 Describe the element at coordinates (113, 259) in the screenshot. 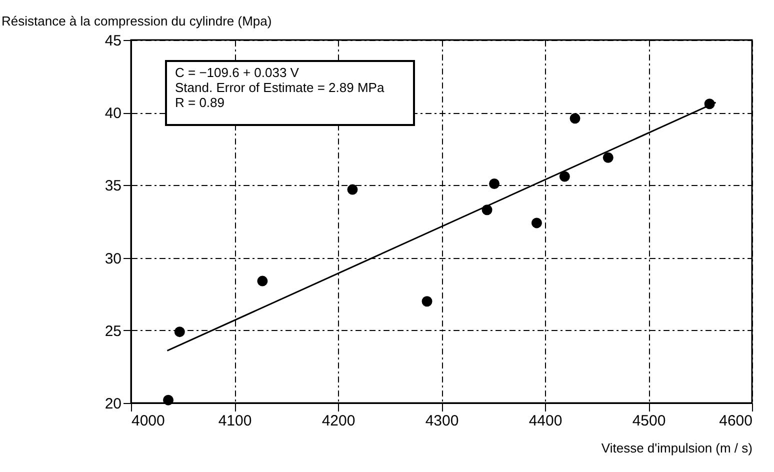

I see `y-tick-label: 30` at that location.